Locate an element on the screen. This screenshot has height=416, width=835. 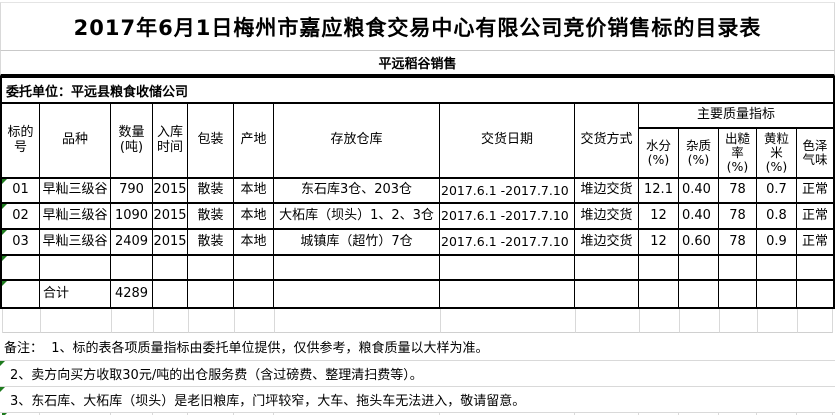
cell-yellow-grain: 0.8 is located at coordinates (777, 217).